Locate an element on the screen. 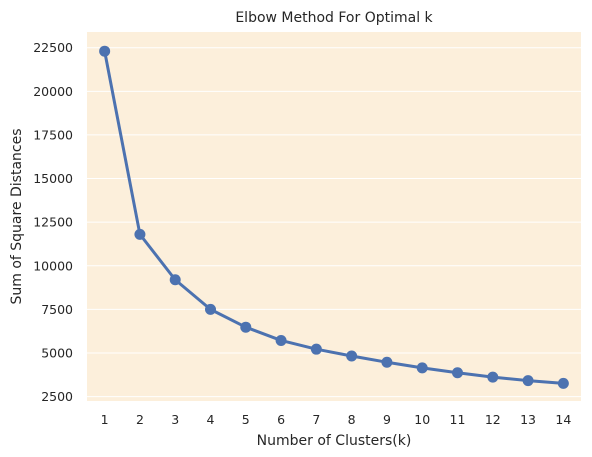 This screenshot has height=457, width=592. x-tick-label: 14 is located at coordinates (563, 419).